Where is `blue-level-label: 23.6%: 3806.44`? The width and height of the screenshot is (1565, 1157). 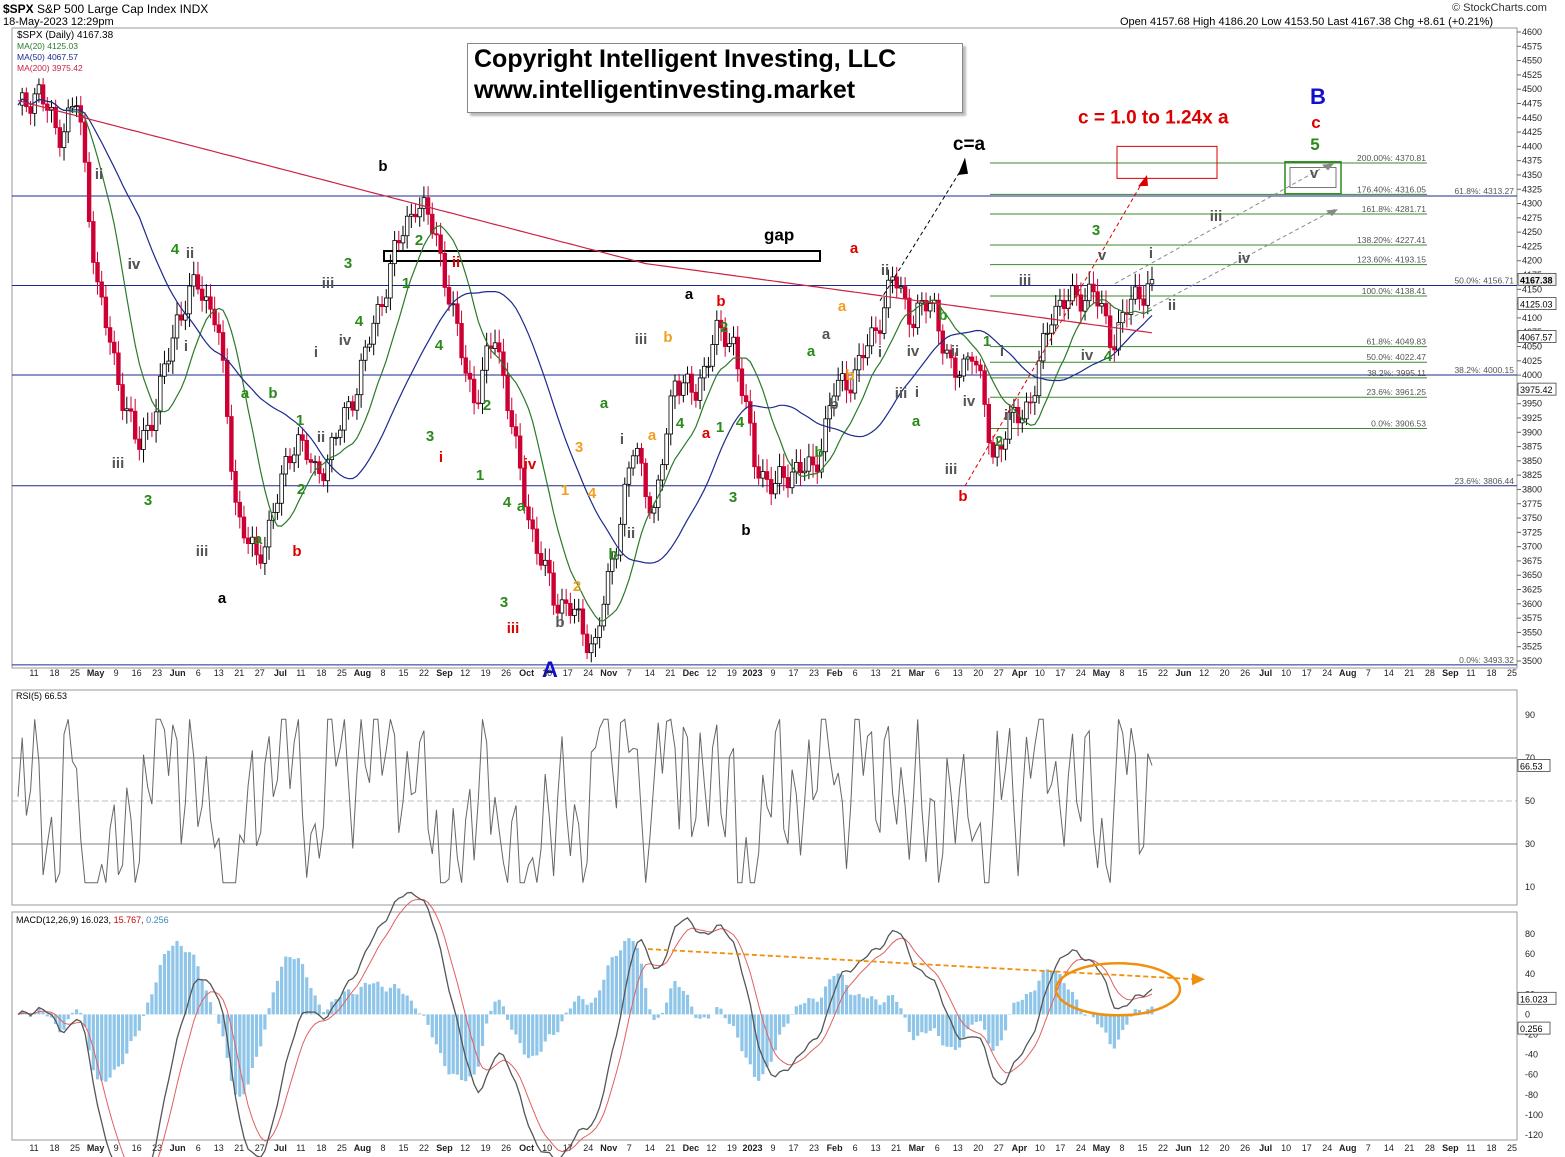
blue-level-label: 23.6%: 3806.44 is located at coordinates (1484, 481).